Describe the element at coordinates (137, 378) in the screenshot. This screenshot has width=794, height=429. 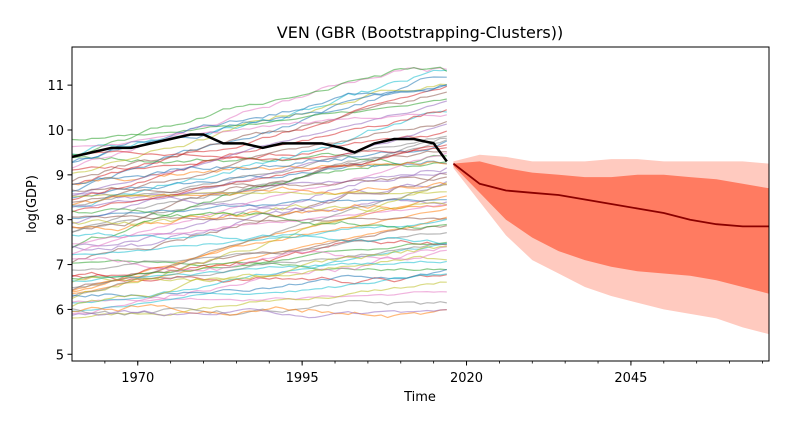
I see `x-tick-label: 1970` at that location.